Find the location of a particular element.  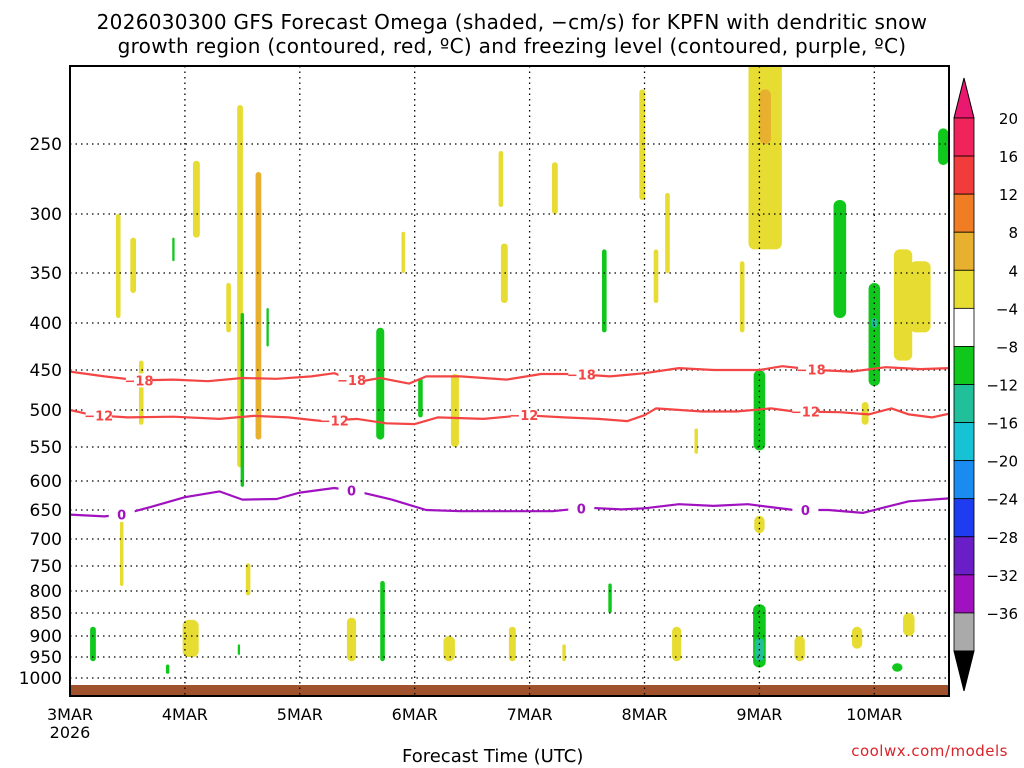

colorbar-label: −24 is located at coordinates (1002, 500).